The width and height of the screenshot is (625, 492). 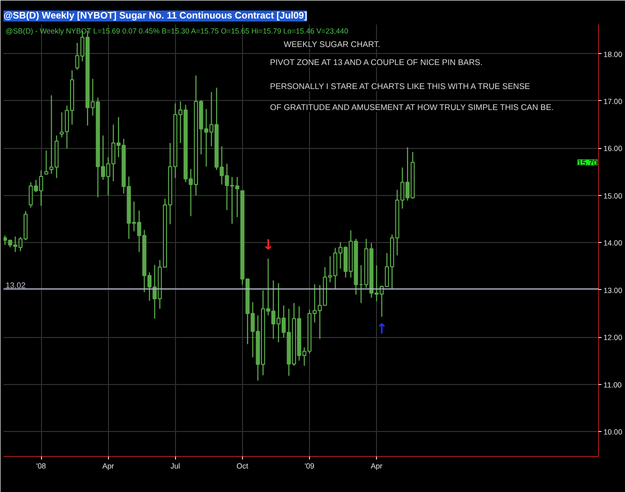 I want to click on annotation: ↑, so click(x=382, y=330).